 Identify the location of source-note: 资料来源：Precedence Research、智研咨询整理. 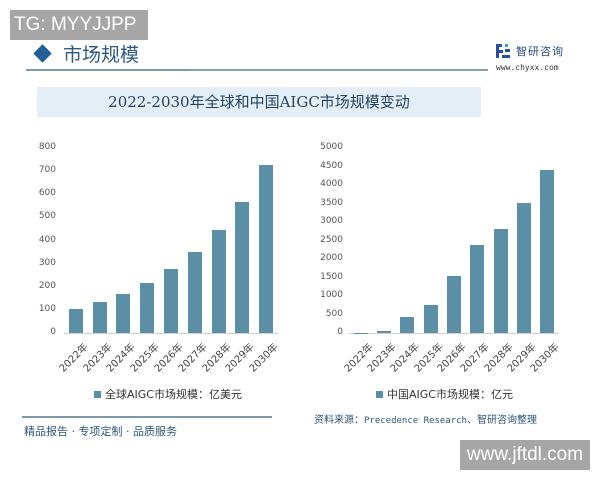
(425, 418).